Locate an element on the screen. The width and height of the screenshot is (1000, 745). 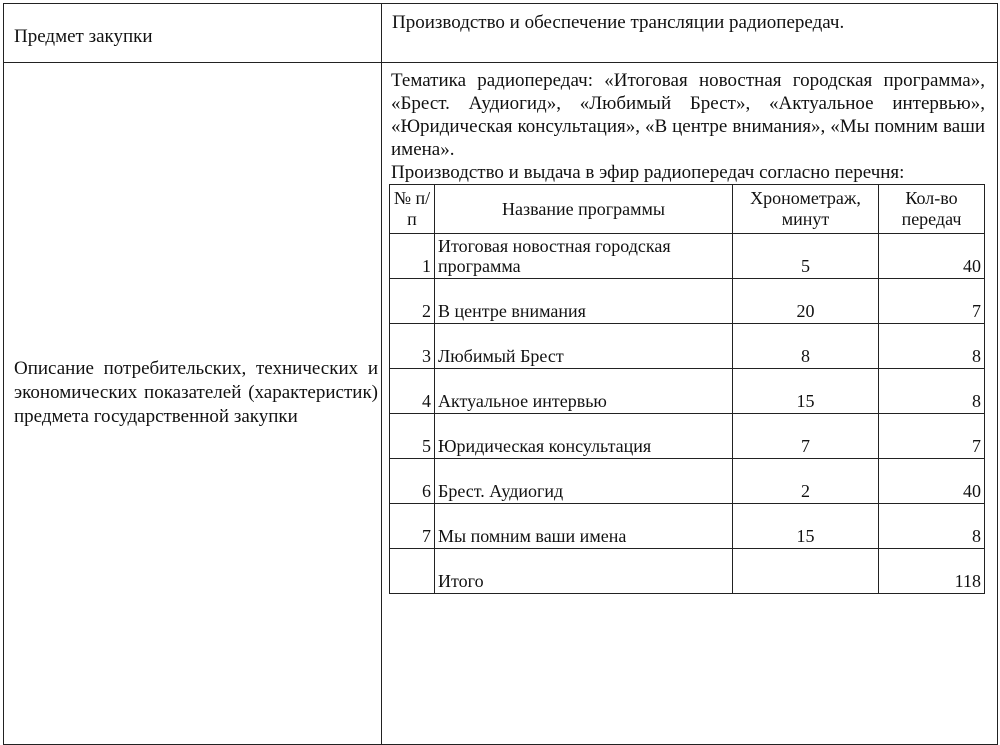
program-name: Любимый Брест is located at coordinates (583, 346).